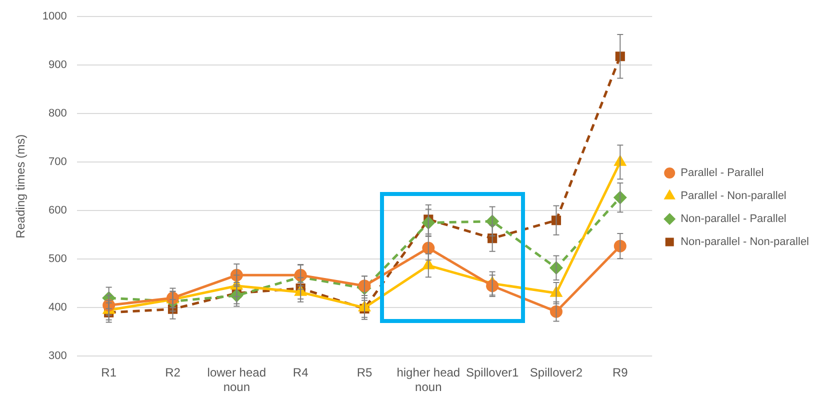  What do you see at coordinates (173, 373) in the screenshot?
I see `x-tick-label: R2` at bounding box center [173, 373].